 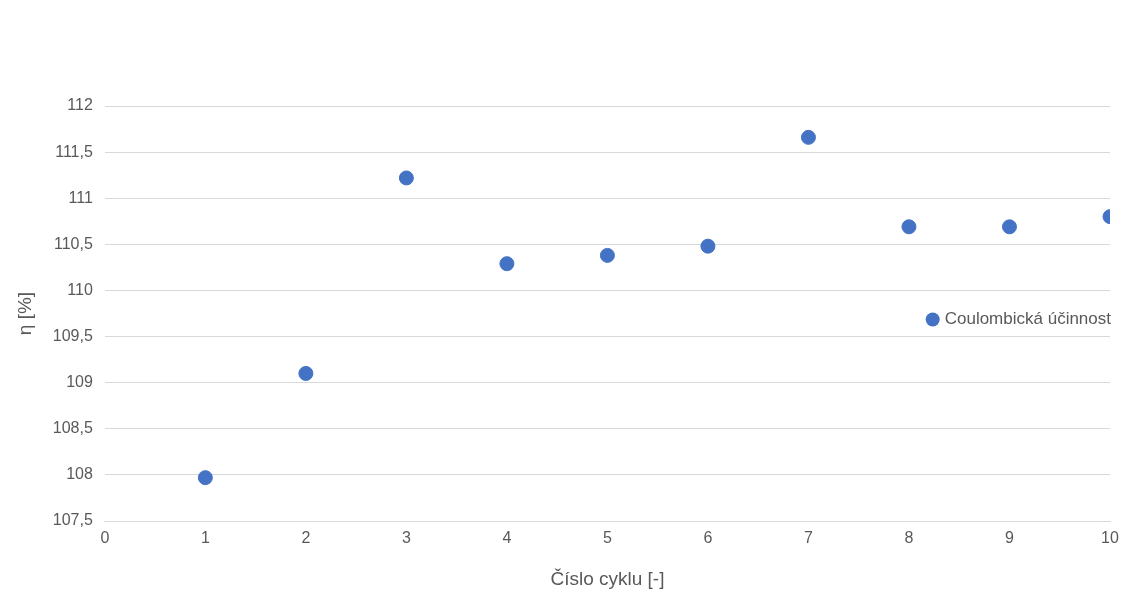 I want to click on y-tick-label: 108,5, so click(x=72, y=428).